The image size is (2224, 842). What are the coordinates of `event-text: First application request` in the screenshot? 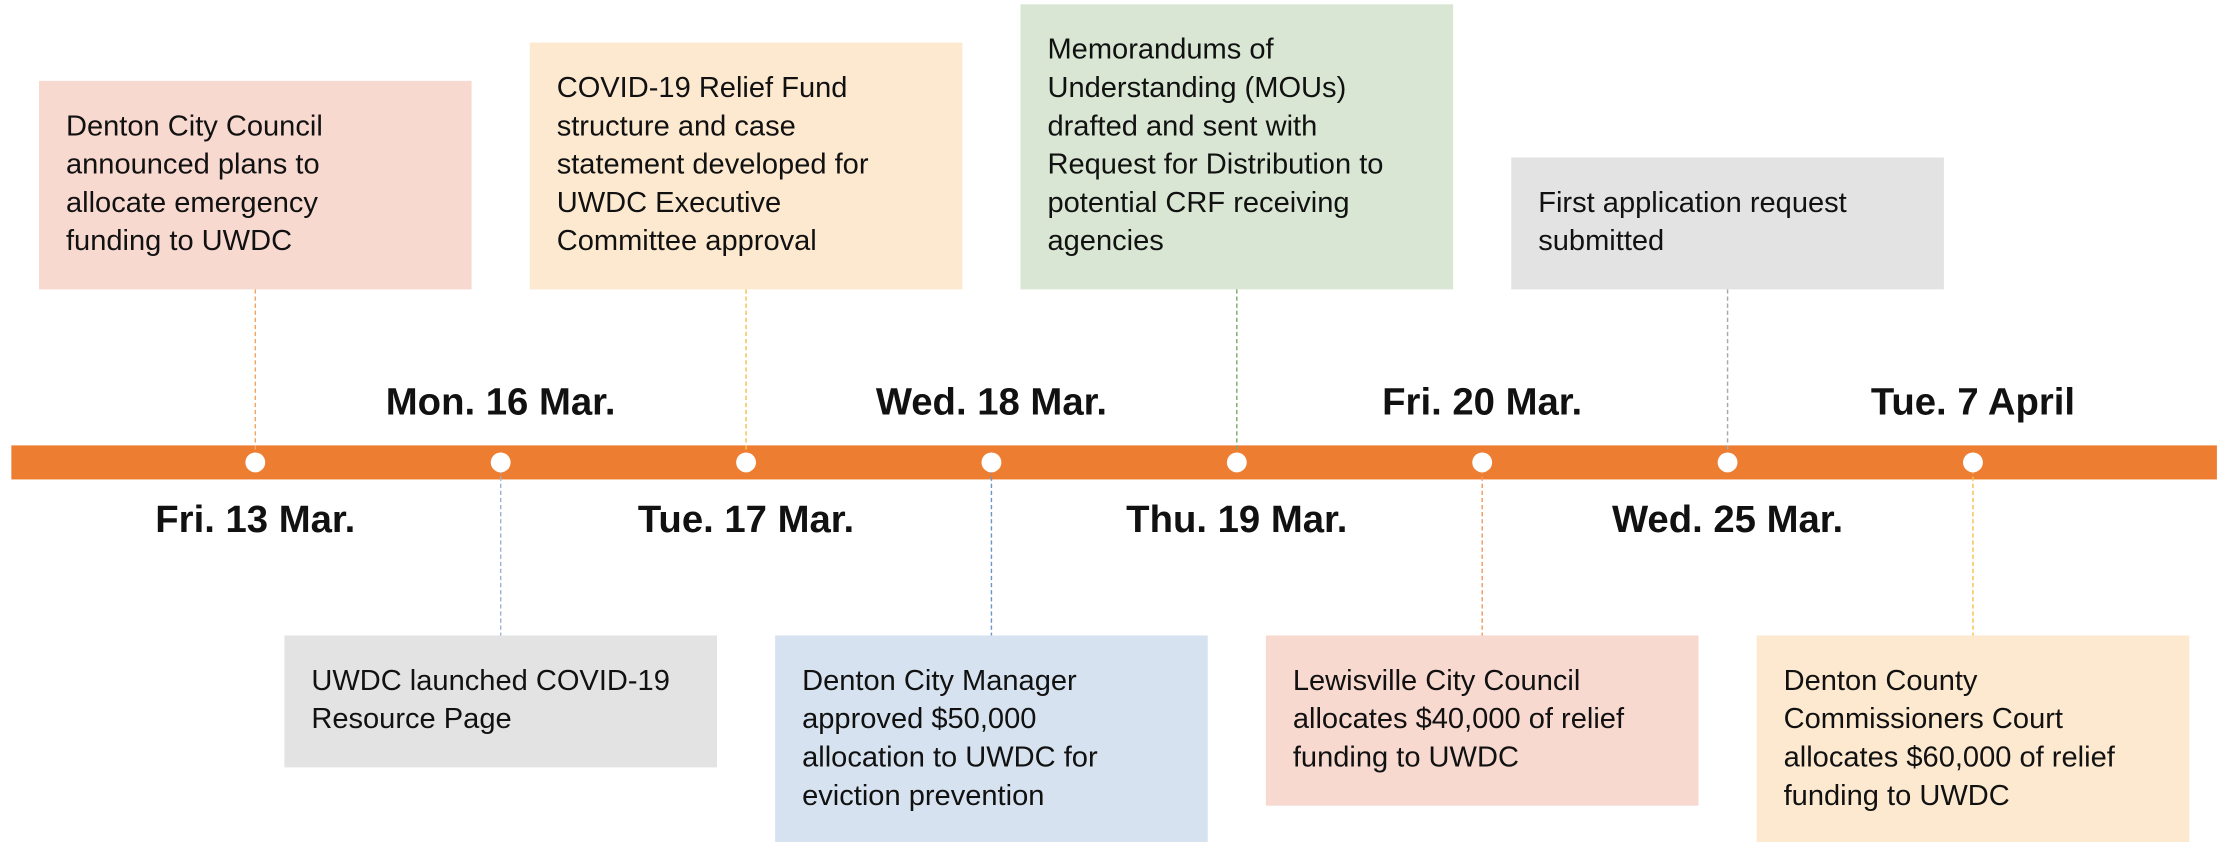 It's located at (1692, 203).